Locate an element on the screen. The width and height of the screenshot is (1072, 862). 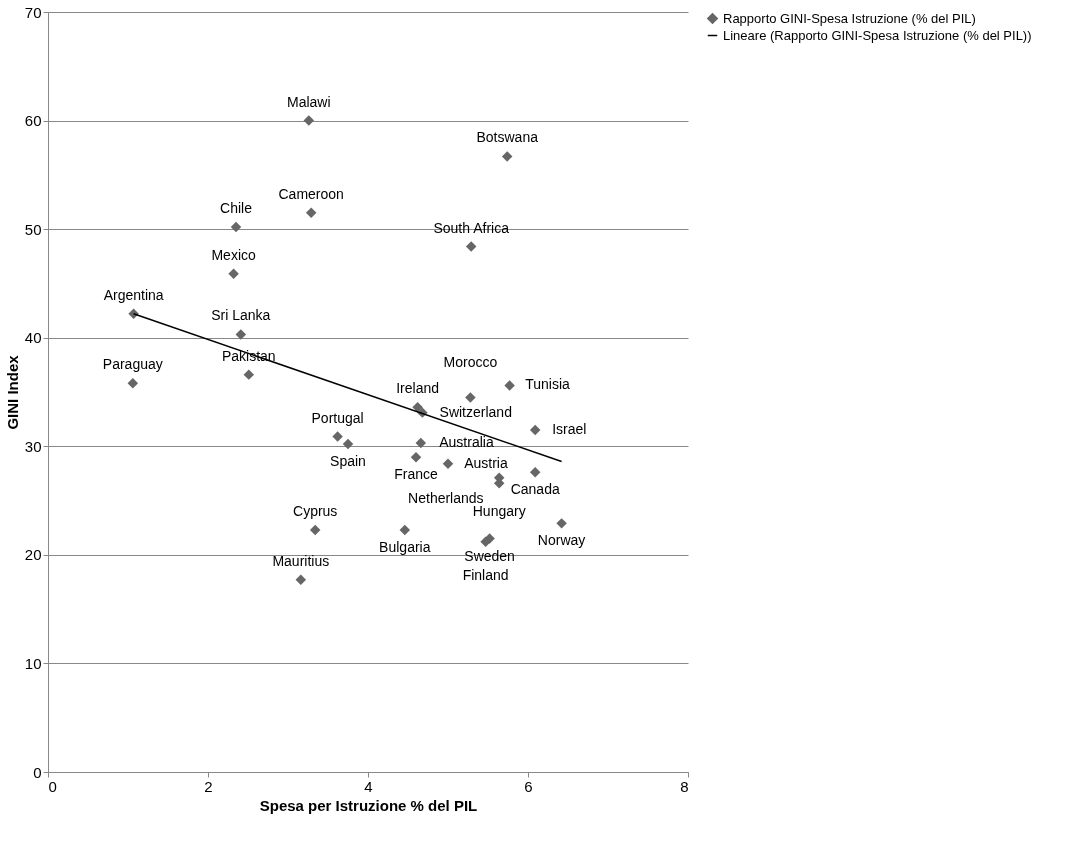
y-axis-title: GINI Index is located at coordinates (12, 392).